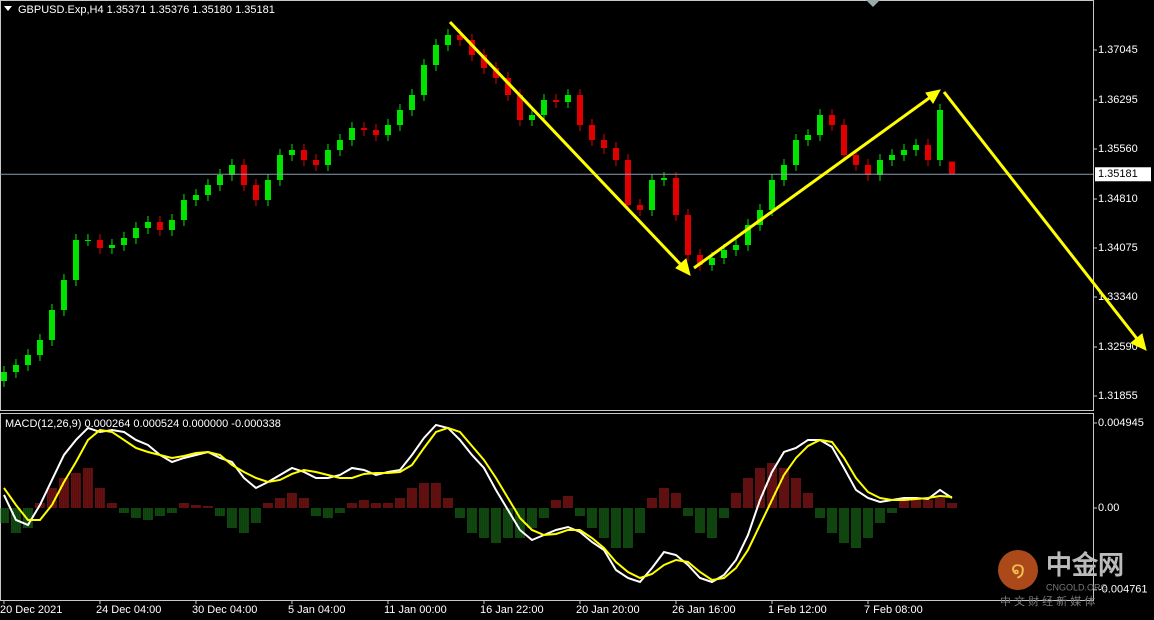  I want to click on watermark-logo-mark: ໑, so click(1018, 569).